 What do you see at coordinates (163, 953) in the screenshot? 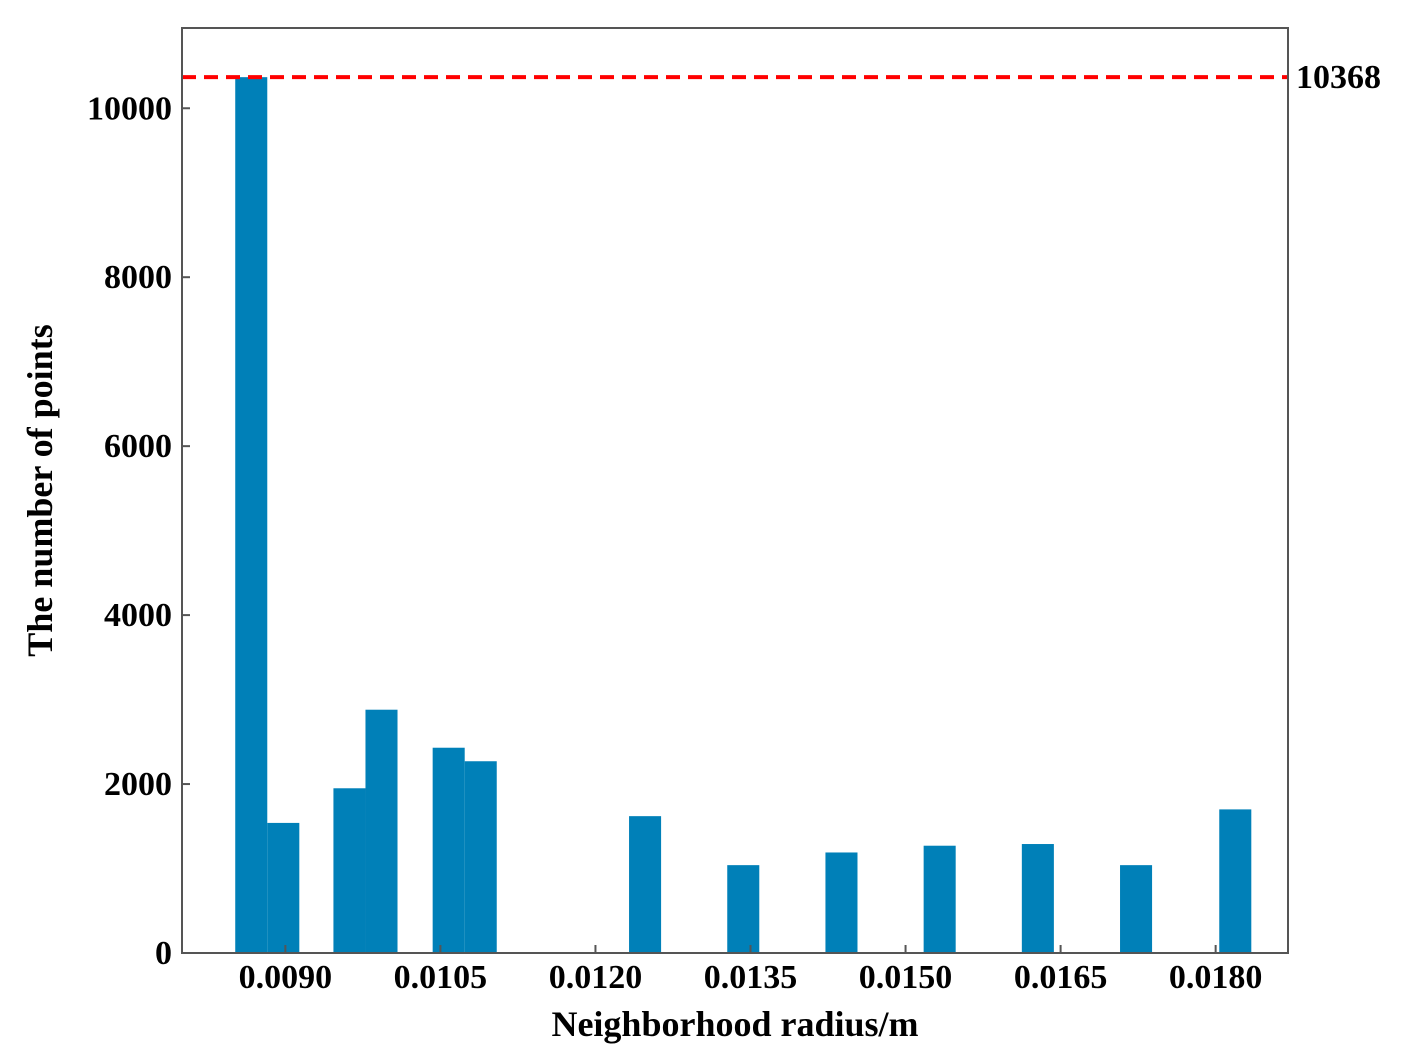
I see `y-tick-label: 0` at bounding box center [163, 953].